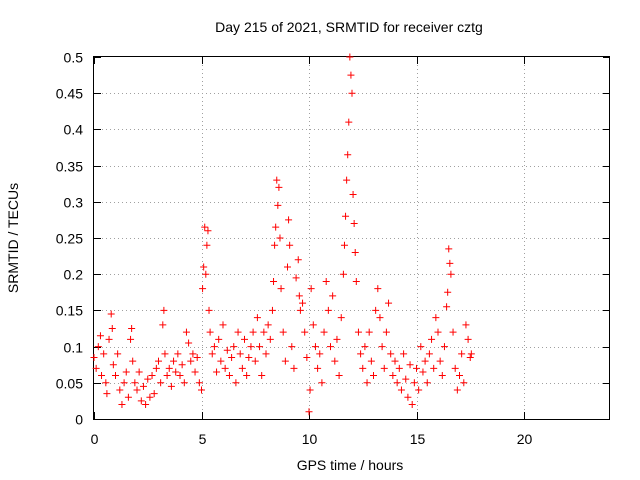  I want to click on y-tick-label: 0.3, so click(74, 203).